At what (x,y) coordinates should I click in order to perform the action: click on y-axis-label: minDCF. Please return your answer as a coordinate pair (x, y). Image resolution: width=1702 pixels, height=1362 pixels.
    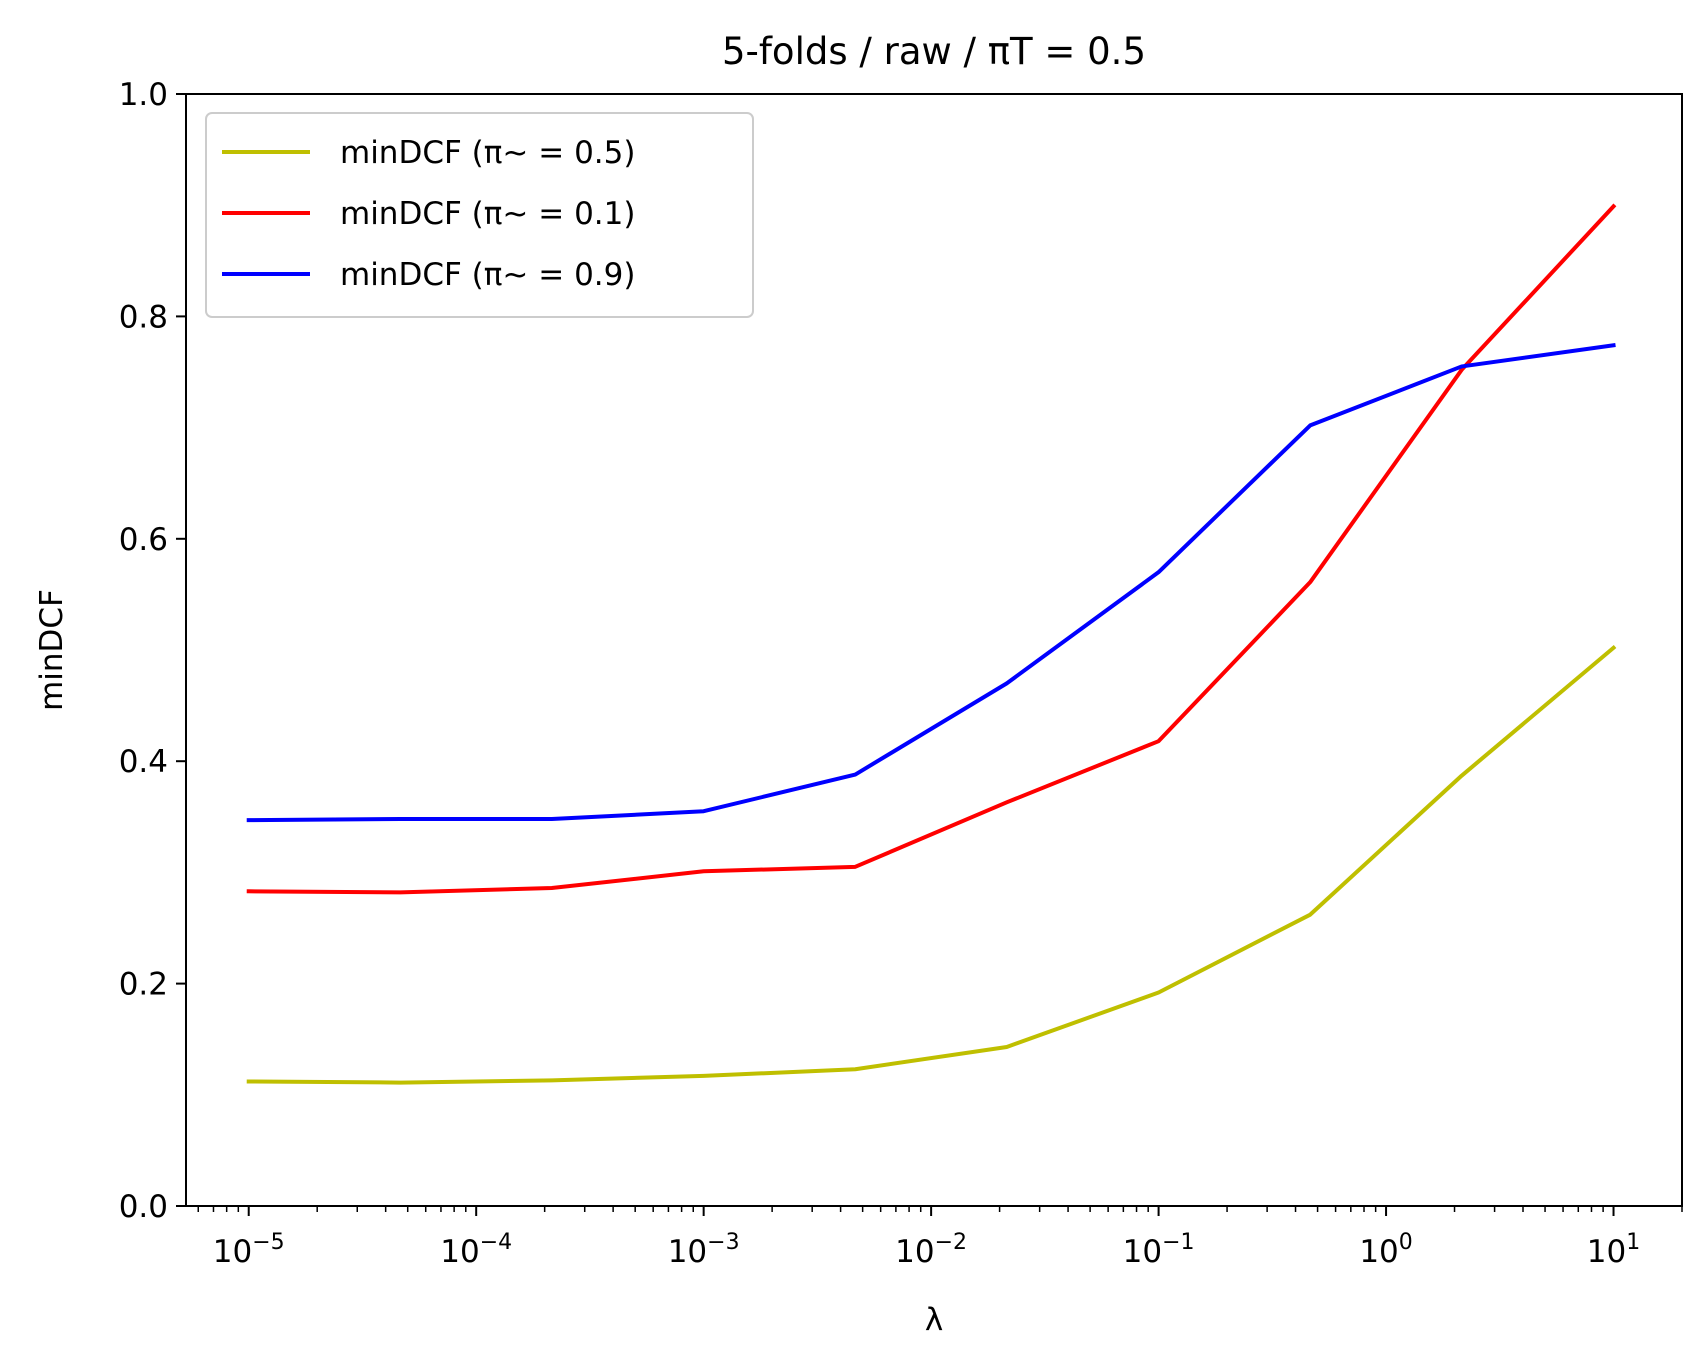
    Looking at the image, I should click on (52, 650).